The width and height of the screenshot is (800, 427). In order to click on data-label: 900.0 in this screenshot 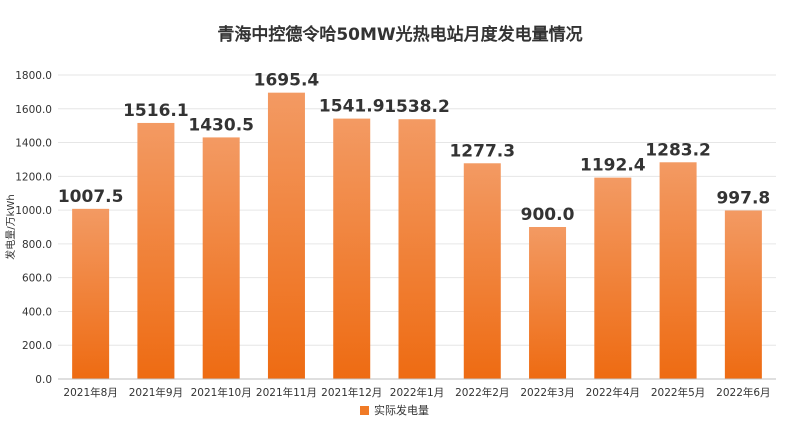, I will do `click(548, 215)`.